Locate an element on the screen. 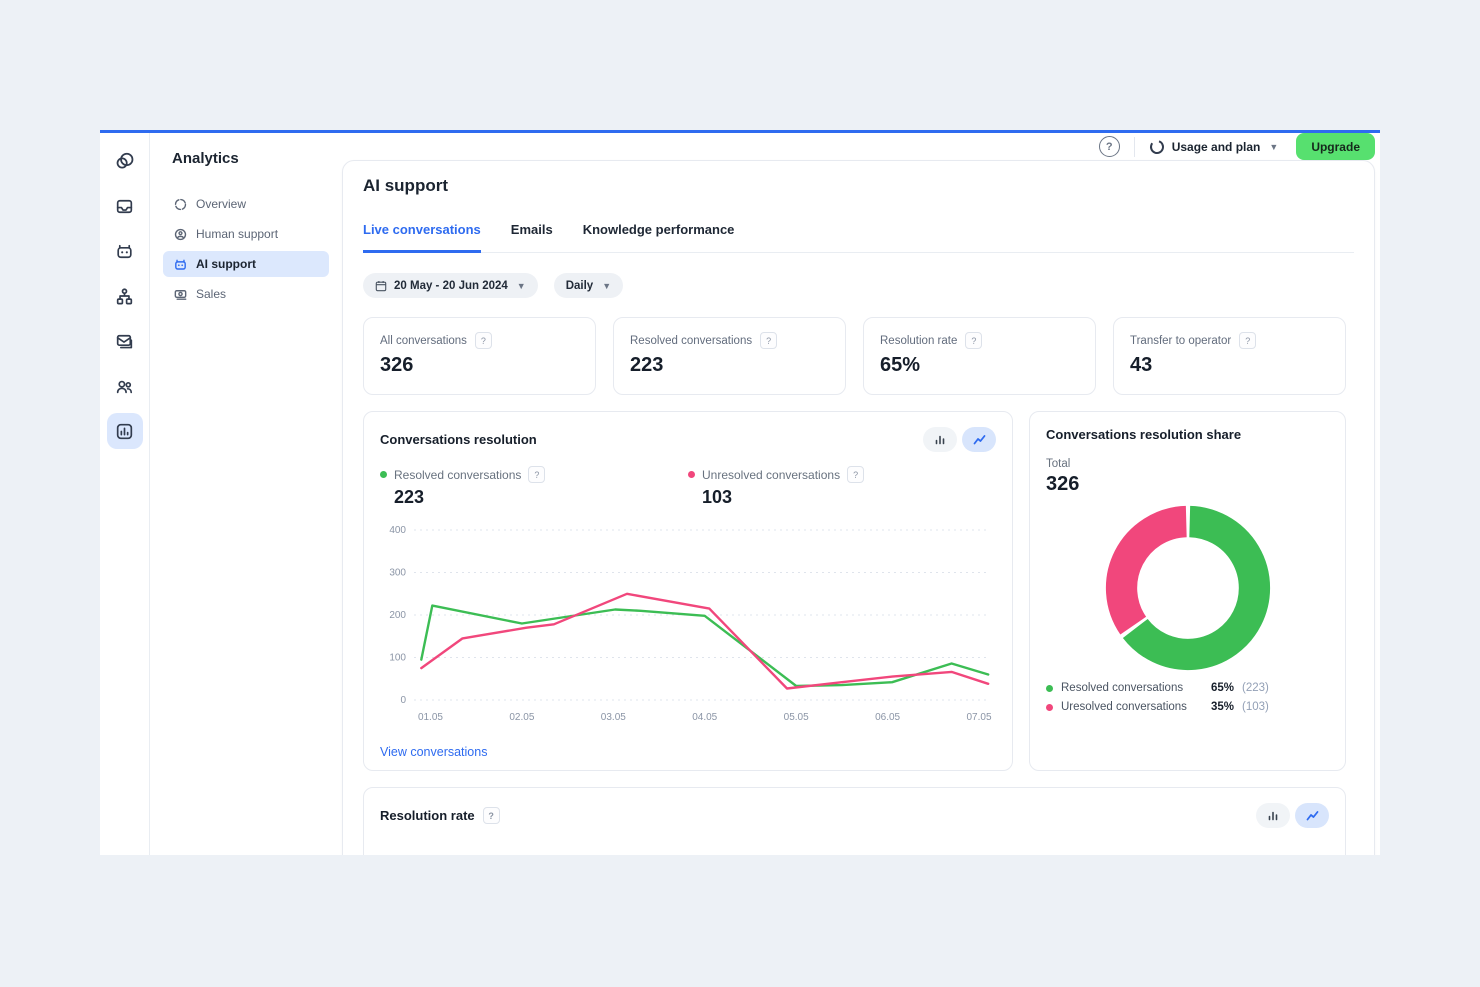  usage-label: Usage and plan is located at coordinates (1216, 146).